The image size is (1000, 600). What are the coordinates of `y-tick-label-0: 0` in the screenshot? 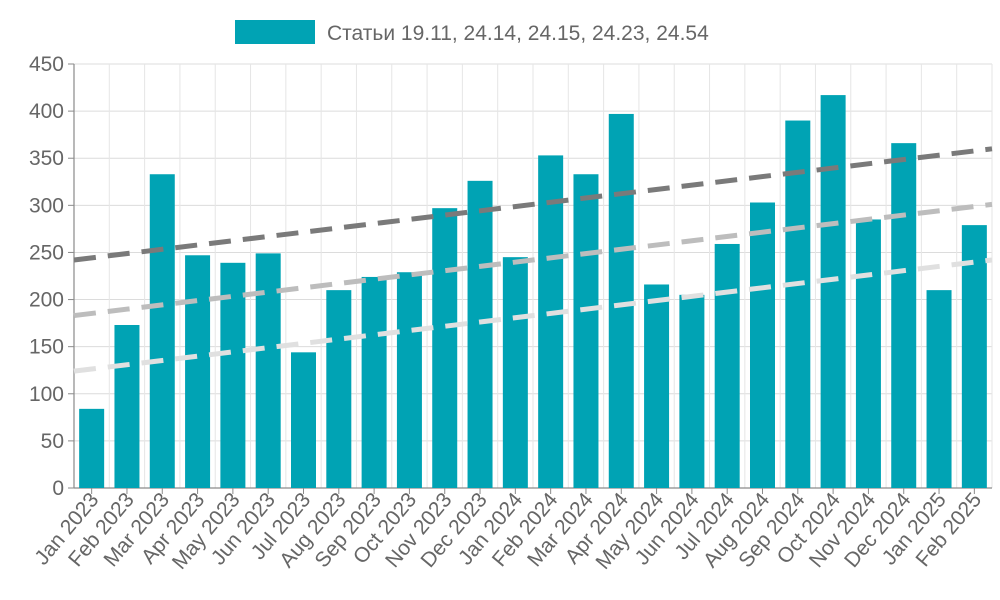 It's located at (58, 488).